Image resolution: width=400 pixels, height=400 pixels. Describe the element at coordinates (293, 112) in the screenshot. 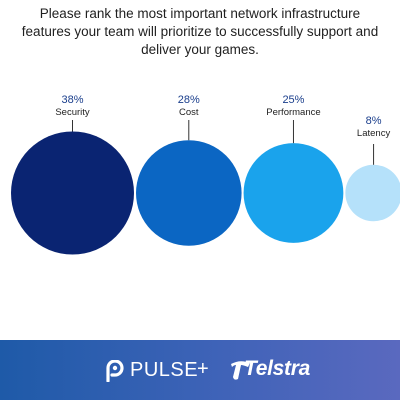

I see `category-label-performance: Performance` at that location.